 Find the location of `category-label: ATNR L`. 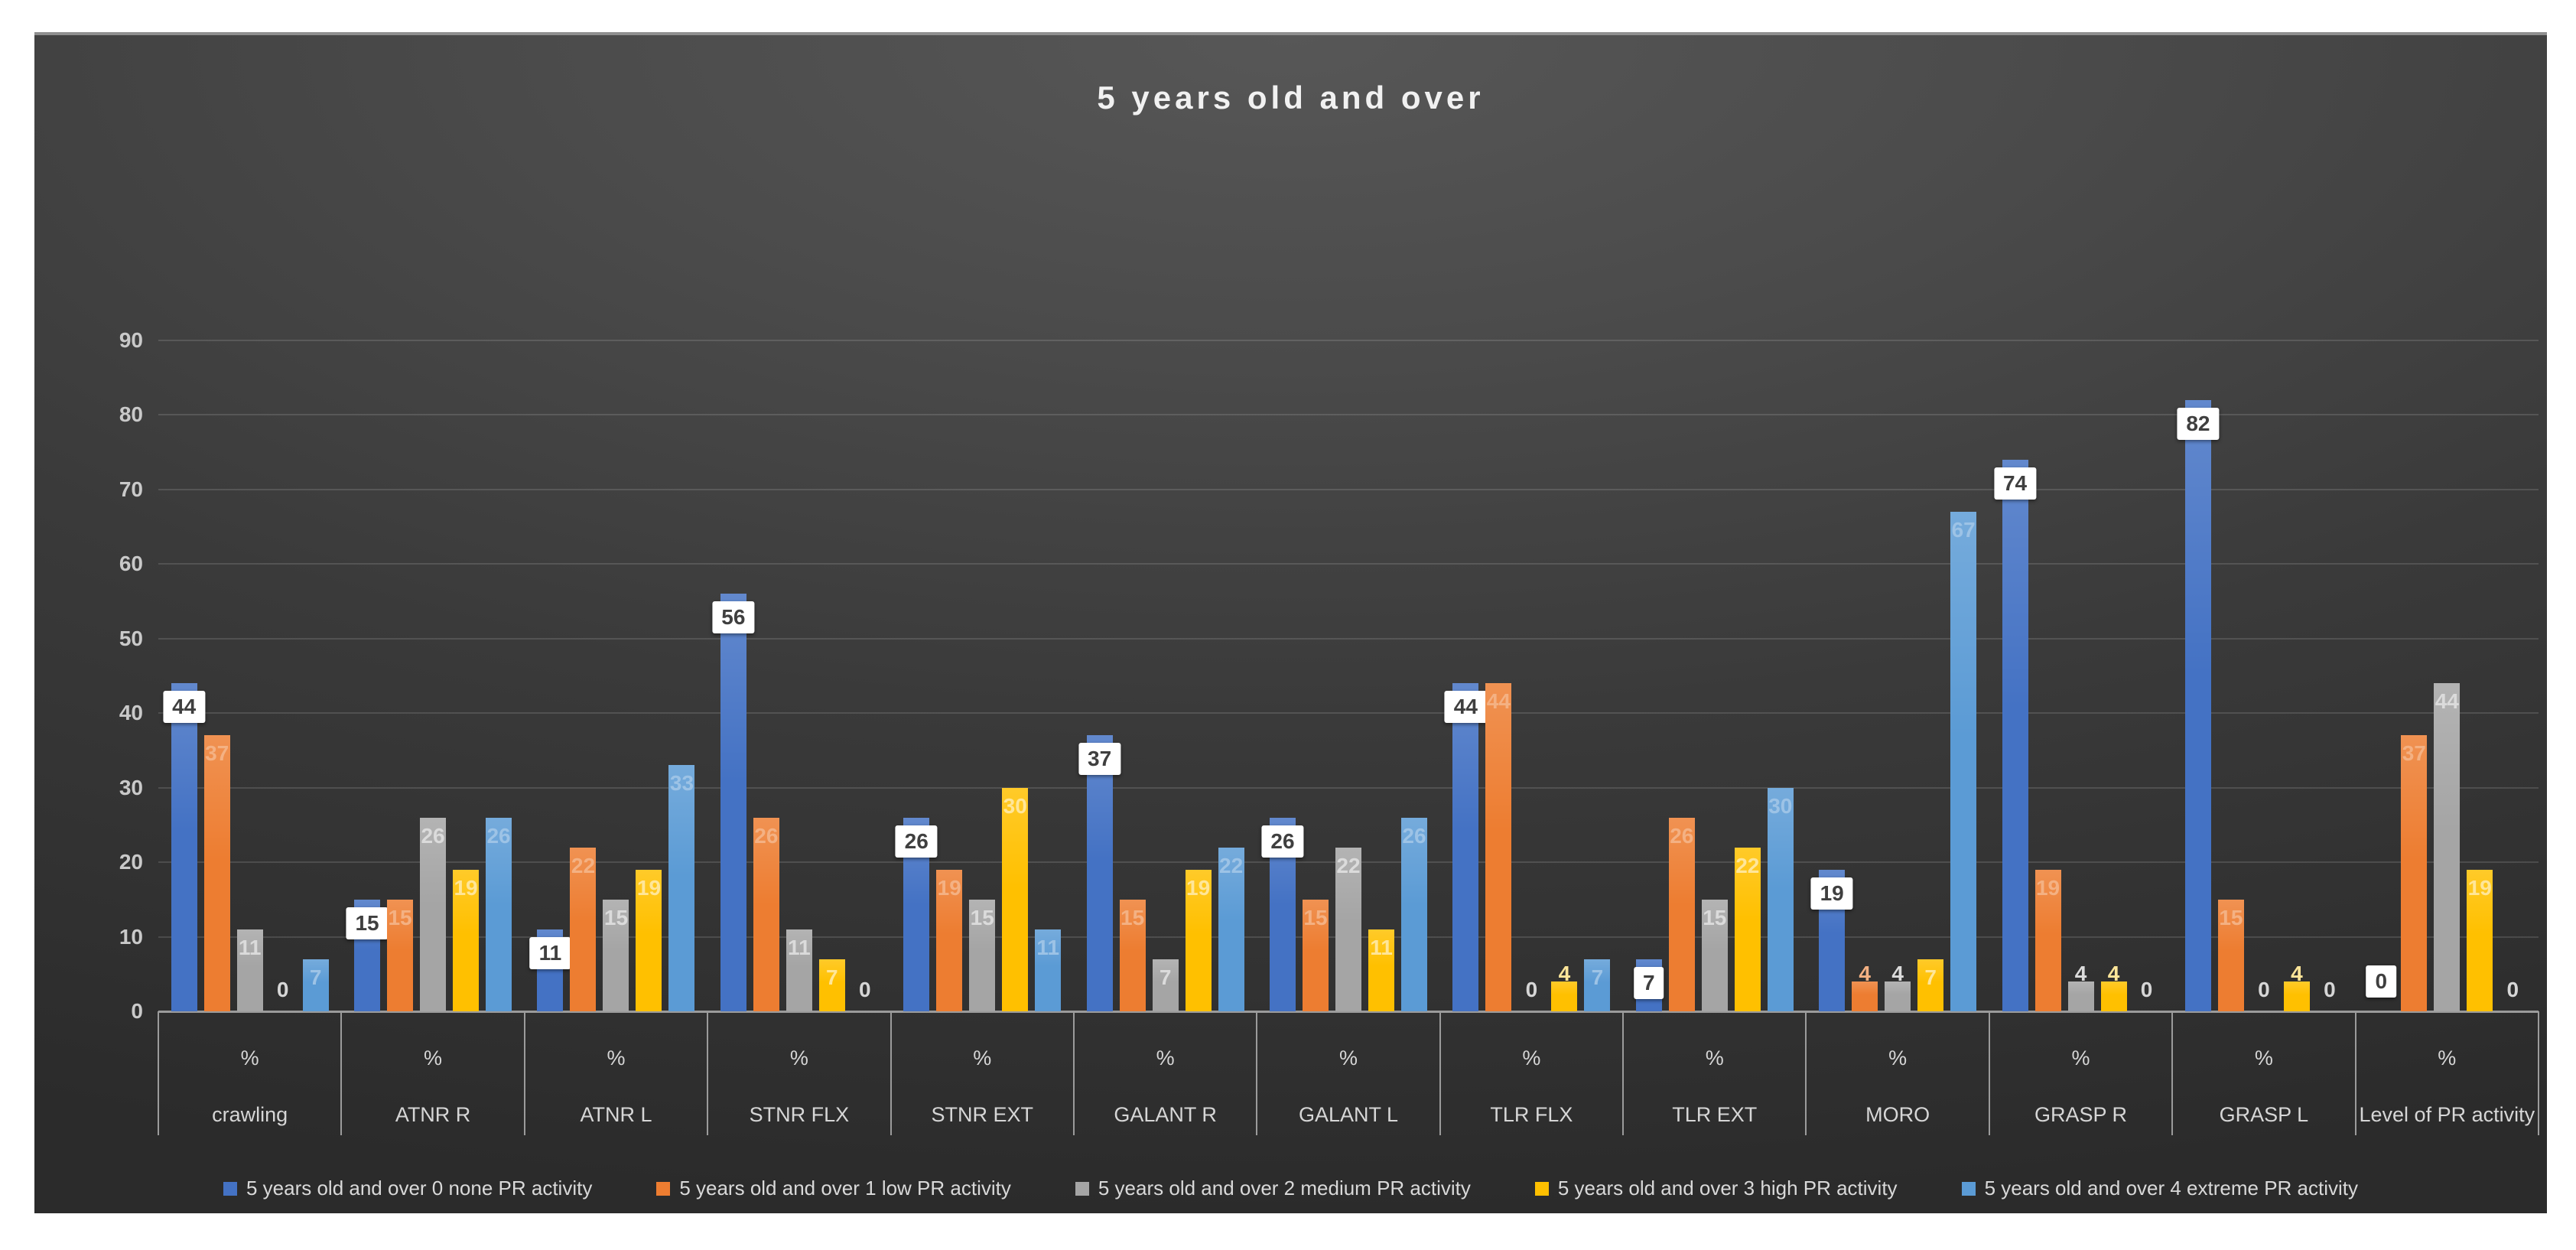

category-label: ATNR L is located at coordinates (616, 1114).